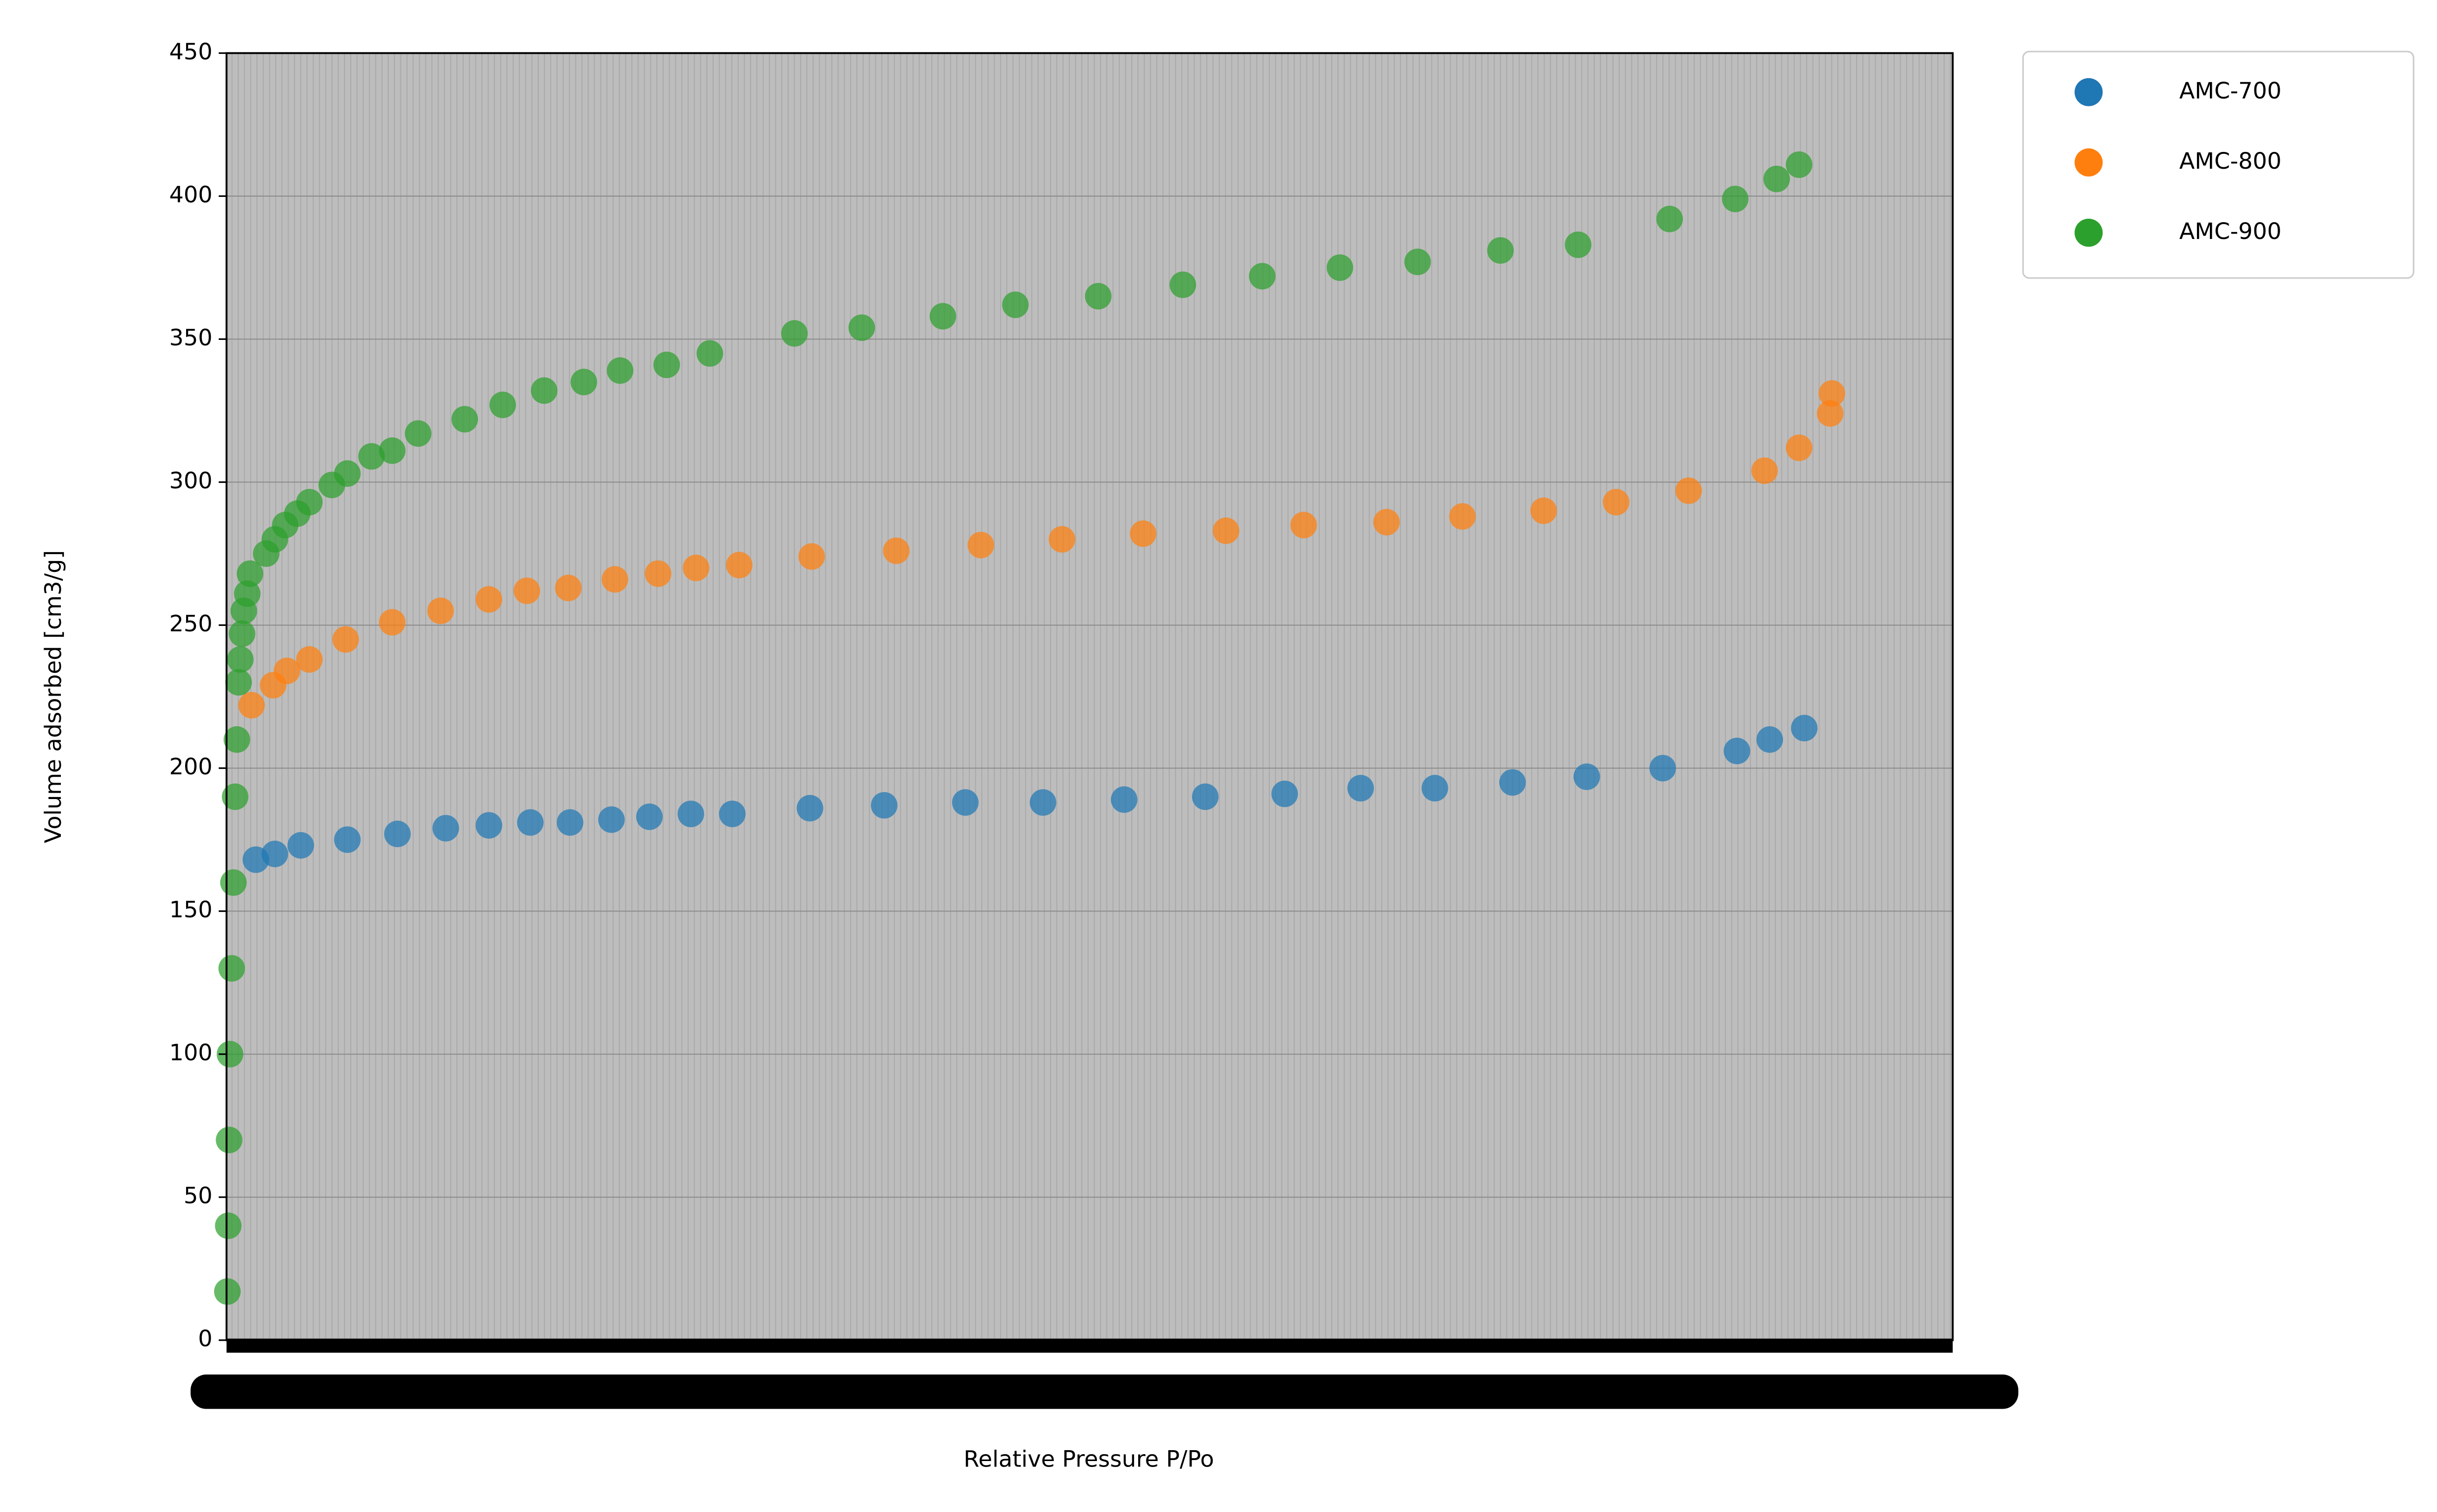  What do you see at coordinates (2230, 161) in the screenshot?
I see `legend-label: AMC-800` at bounding box center [2230, 161].